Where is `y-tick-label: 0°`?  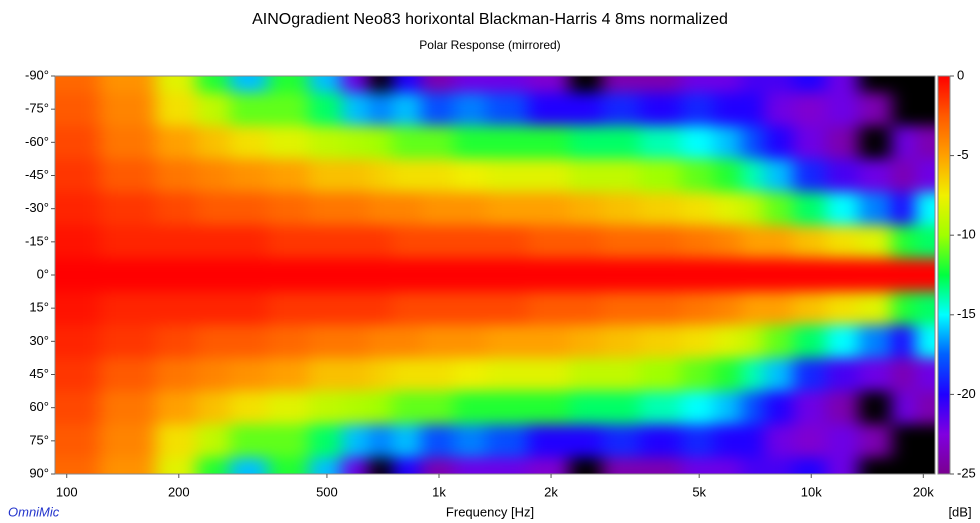 y-tick-label: 0° is located at coordinates (43, 273).